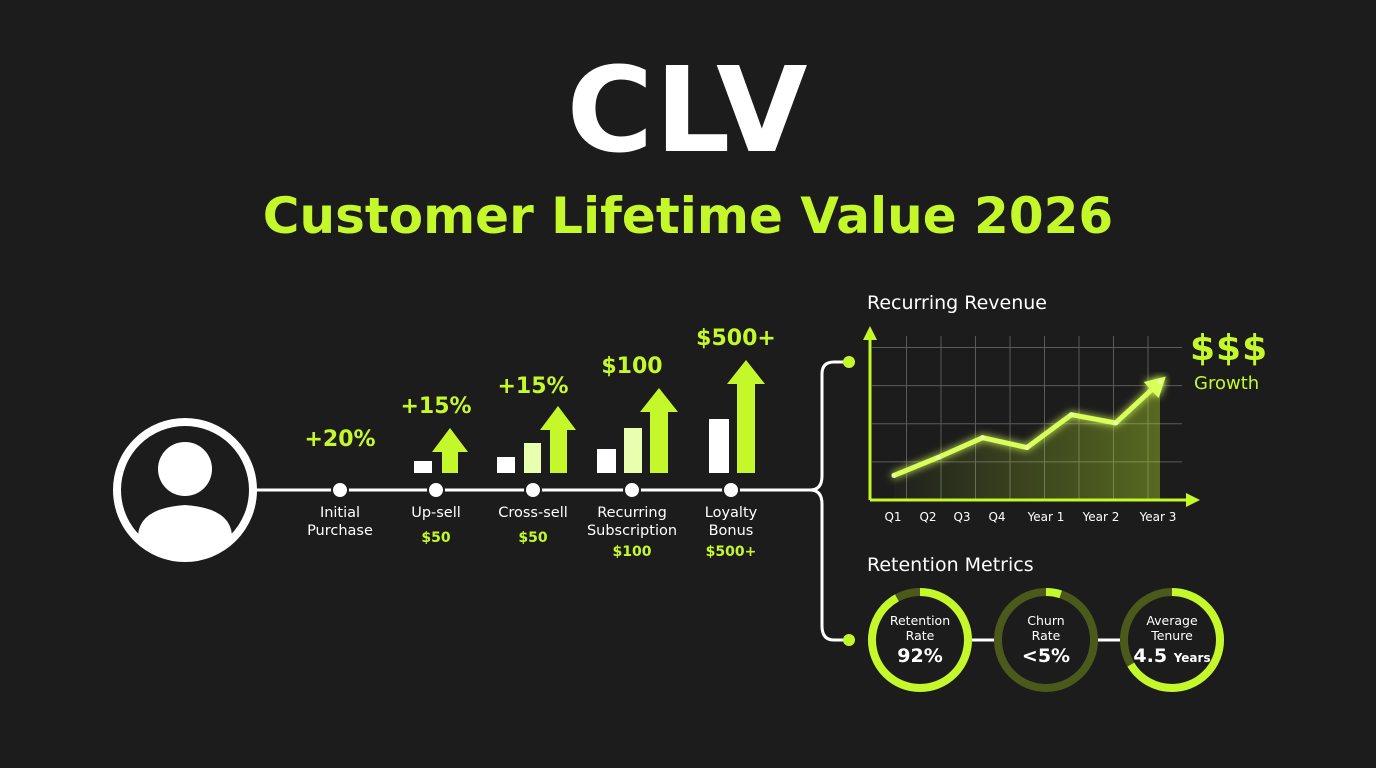 The width and height of the screenshot is (1376, 768). Describe the element at coordinates (436, 525) in the screenshot. I see `step-label-up-sell: Up-sell $50` at that location.